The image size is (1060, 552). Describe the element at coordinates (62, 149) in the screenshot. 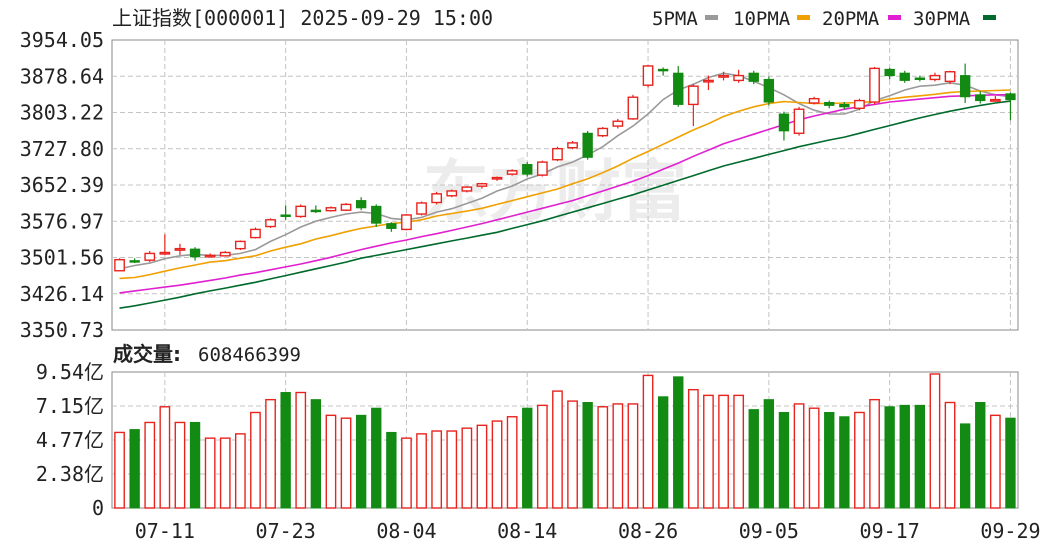

I see `price-tick-label: 3727.80` at that location.